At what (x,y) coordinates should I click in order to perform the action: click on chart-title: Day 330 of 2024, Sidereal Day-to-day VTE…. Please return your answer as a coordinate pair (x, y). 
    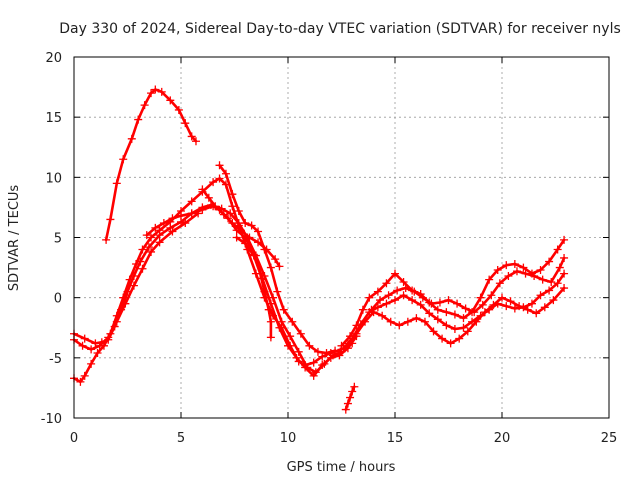
    Looking at the image, I should click on (340, 29).